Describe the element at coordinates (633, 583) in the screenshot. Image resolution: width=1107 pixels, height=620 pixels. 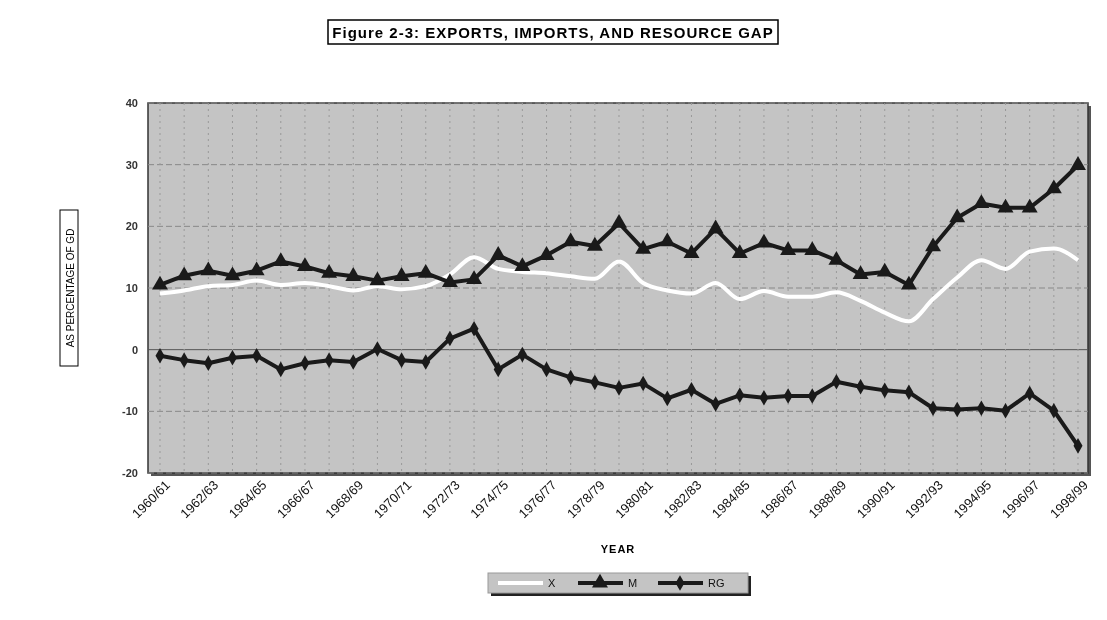
I see `legend-label: M` at that location.